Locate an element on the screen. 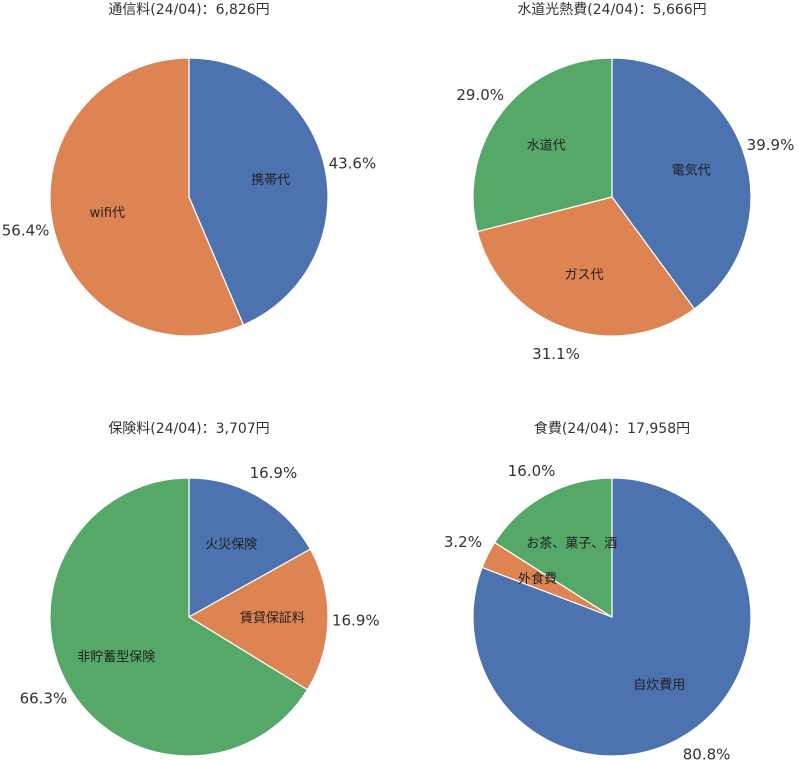 The height and width of the screenshot is (761, 799). slice-percent-label: 16.0% is located at coordinates (532, 471).